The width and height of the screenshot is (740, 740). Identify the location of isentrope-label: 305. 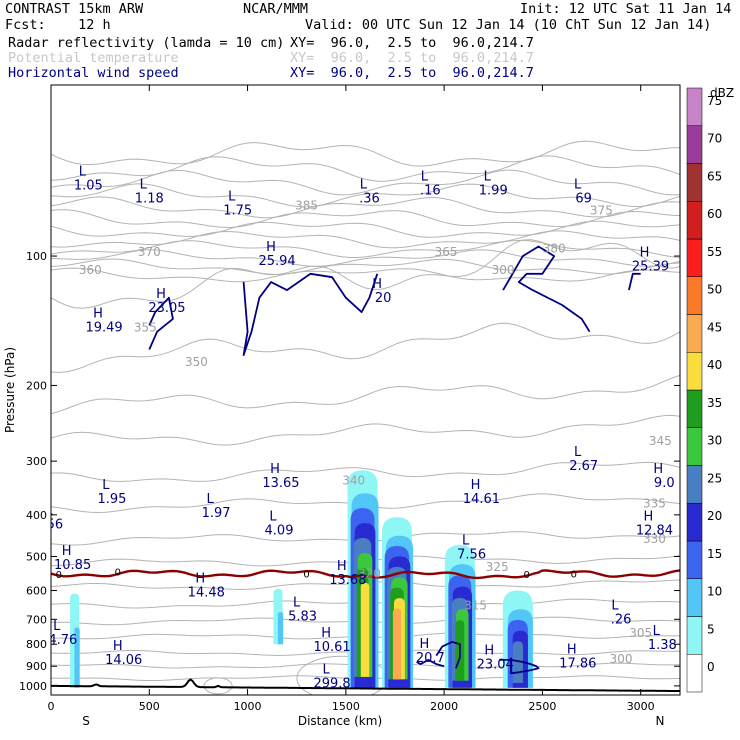
(640, 633).